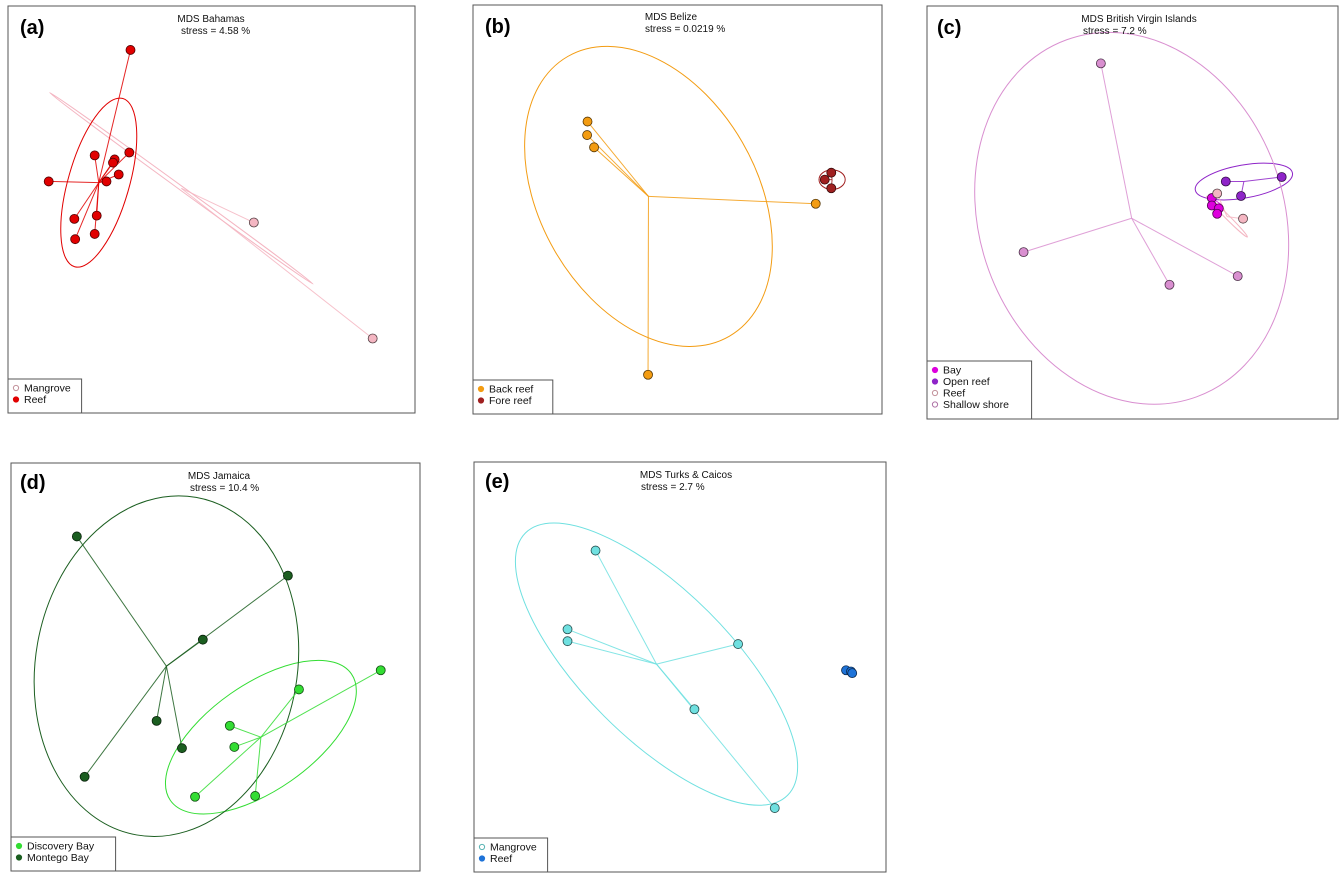 Image resolution: width=1339 pixels, height=873 pixels. What do you see at coordinates (224, 488) in the screenshot?
I see `chart-subtitle: stress = 10.4 %` at bounding box center [224, 488].